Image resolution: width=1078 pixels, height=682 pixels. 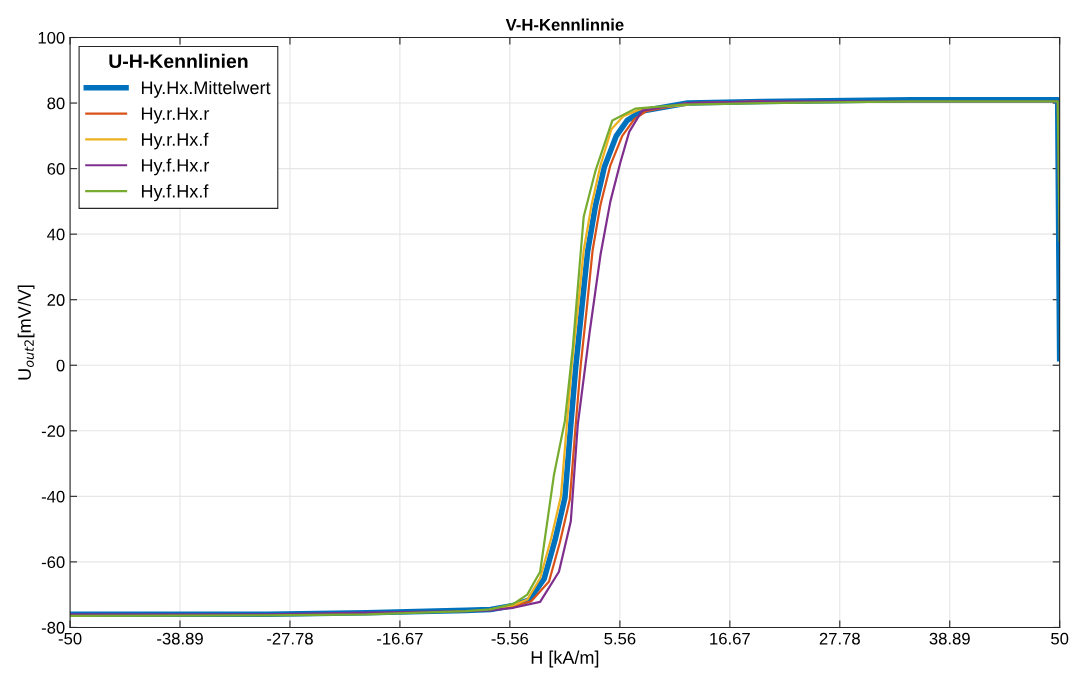 What do you see at coordinates (175, 193) in the screenshot?
I see `legend-label: Hy.f.Hx.f` at bounding box center [175, 193].